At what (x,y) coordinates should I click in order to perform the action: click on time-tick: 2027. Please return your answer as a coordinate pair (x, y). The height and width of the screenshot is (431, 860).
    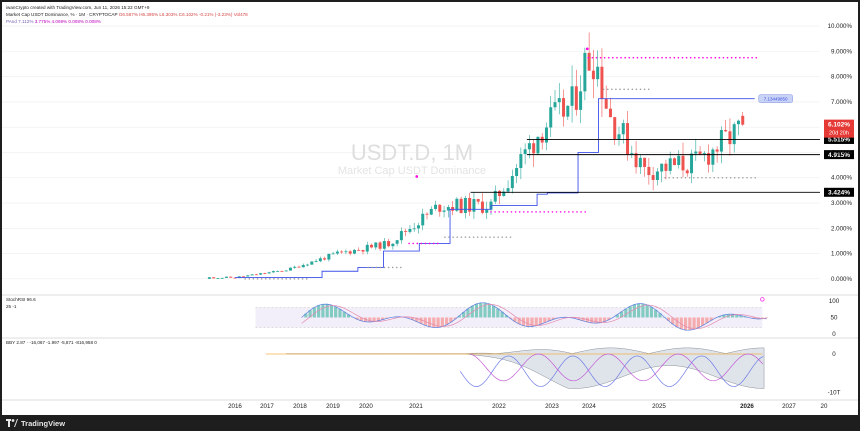
    Looking at the image, I should click on (789, 406).